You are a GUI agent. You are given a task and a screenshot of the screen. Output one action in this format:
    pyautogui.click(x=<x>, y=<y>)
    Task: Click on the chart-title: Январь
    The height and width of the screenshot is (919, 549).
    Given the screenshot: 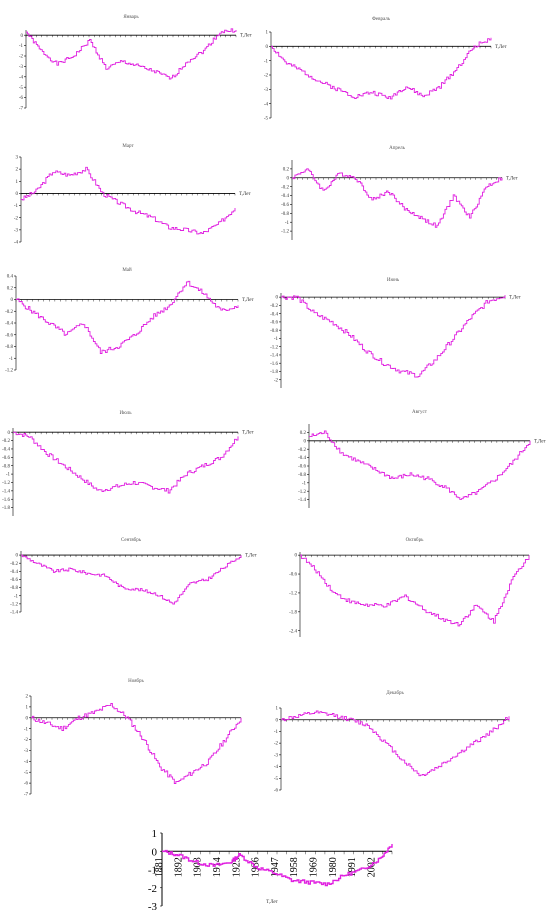 What is the action you would take?
    pyautogui.click(x=131, y=17)
    